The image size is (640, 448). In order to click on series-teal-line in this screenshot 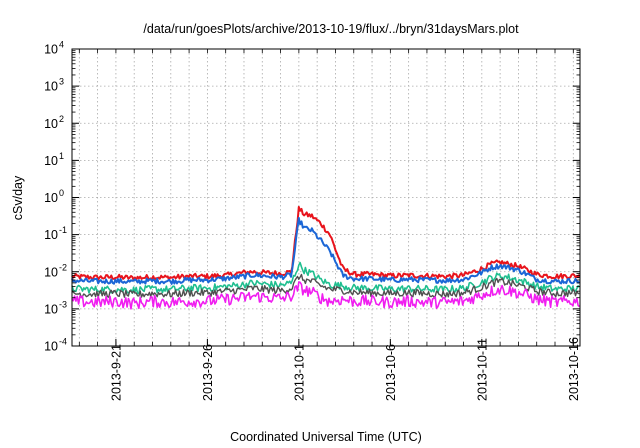, I will do `click(325, 278)`.